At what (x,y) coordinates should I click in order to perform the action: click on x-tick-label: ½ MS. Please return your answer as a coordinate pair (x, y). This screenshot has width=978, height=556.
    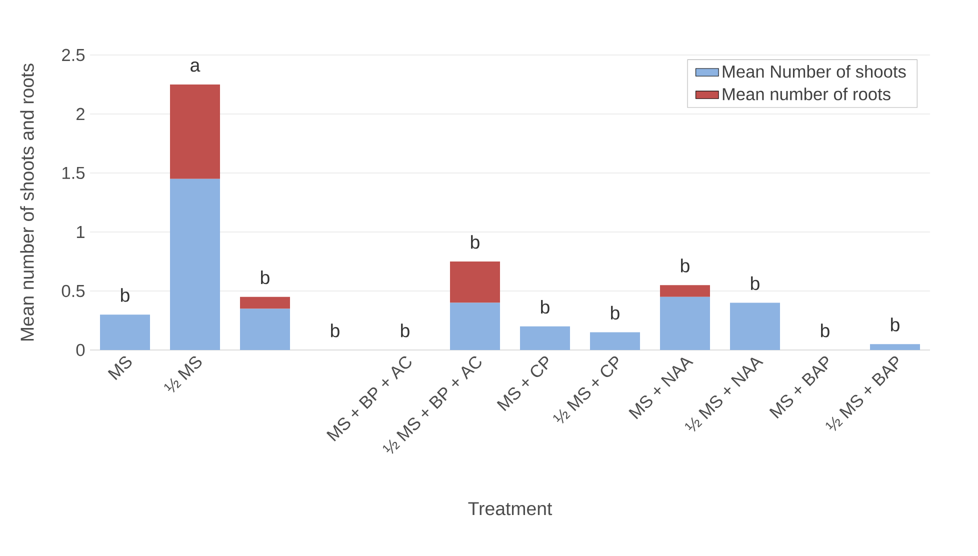
    Looking at the image, I should click on (183, 374).